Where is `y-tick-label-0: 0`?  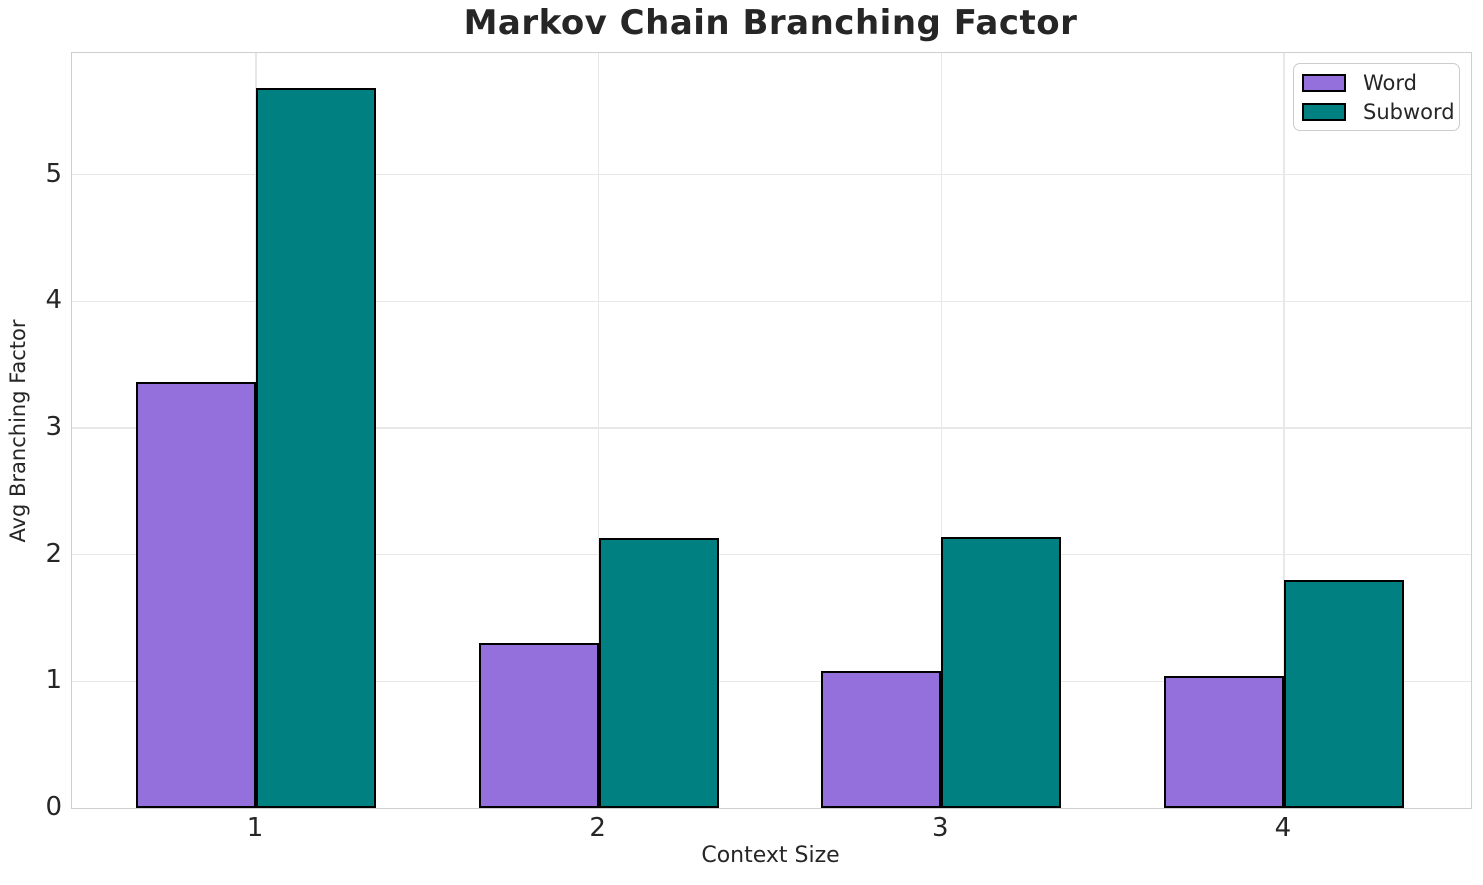 y-tick-label-0: 0 is located at coordinates (53, 807).